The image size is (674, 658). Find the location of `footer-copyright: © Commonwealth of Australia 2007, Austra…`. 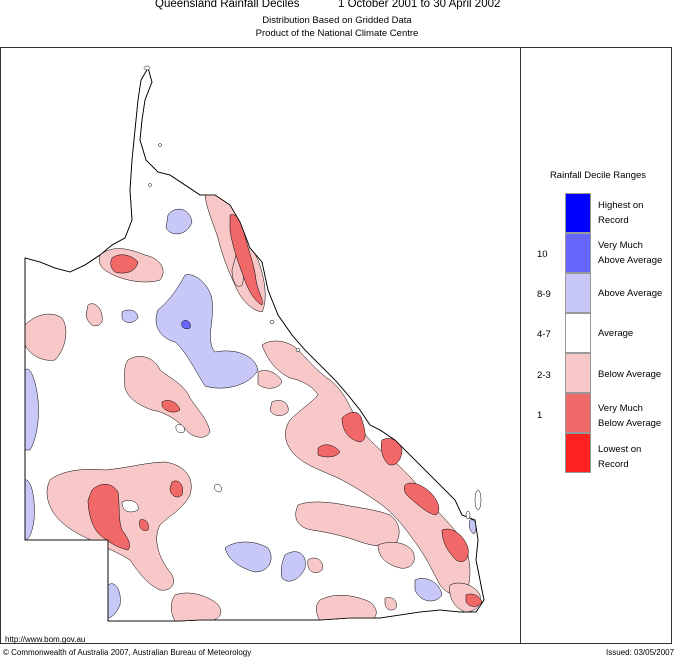

footer-copyright: © Commonwealth of Australia 2007, Austra… is located at coordinates (127, 652).